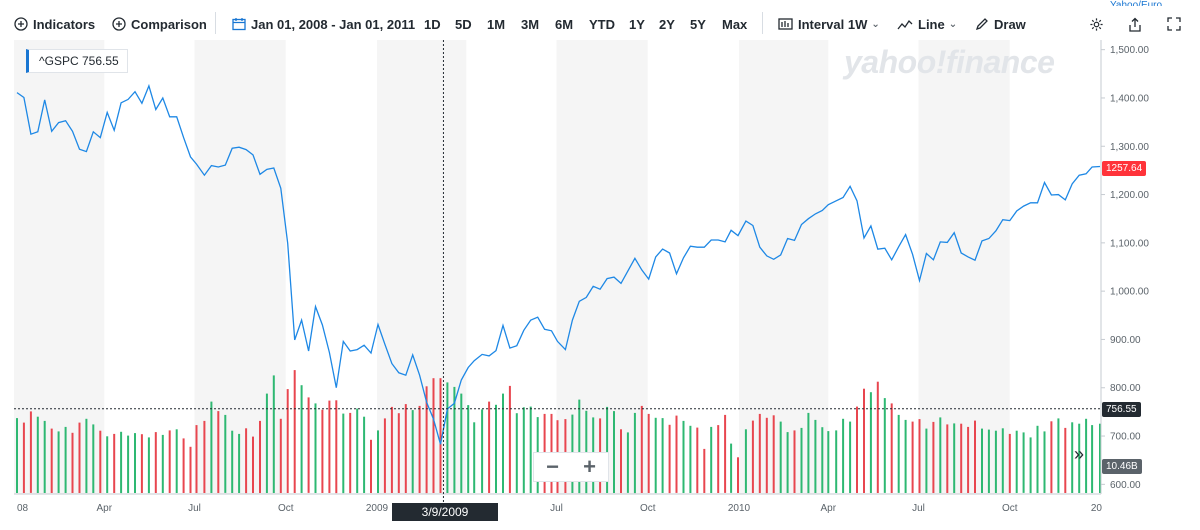  I want to click on chart-type-label: Line, so click(931, 24).